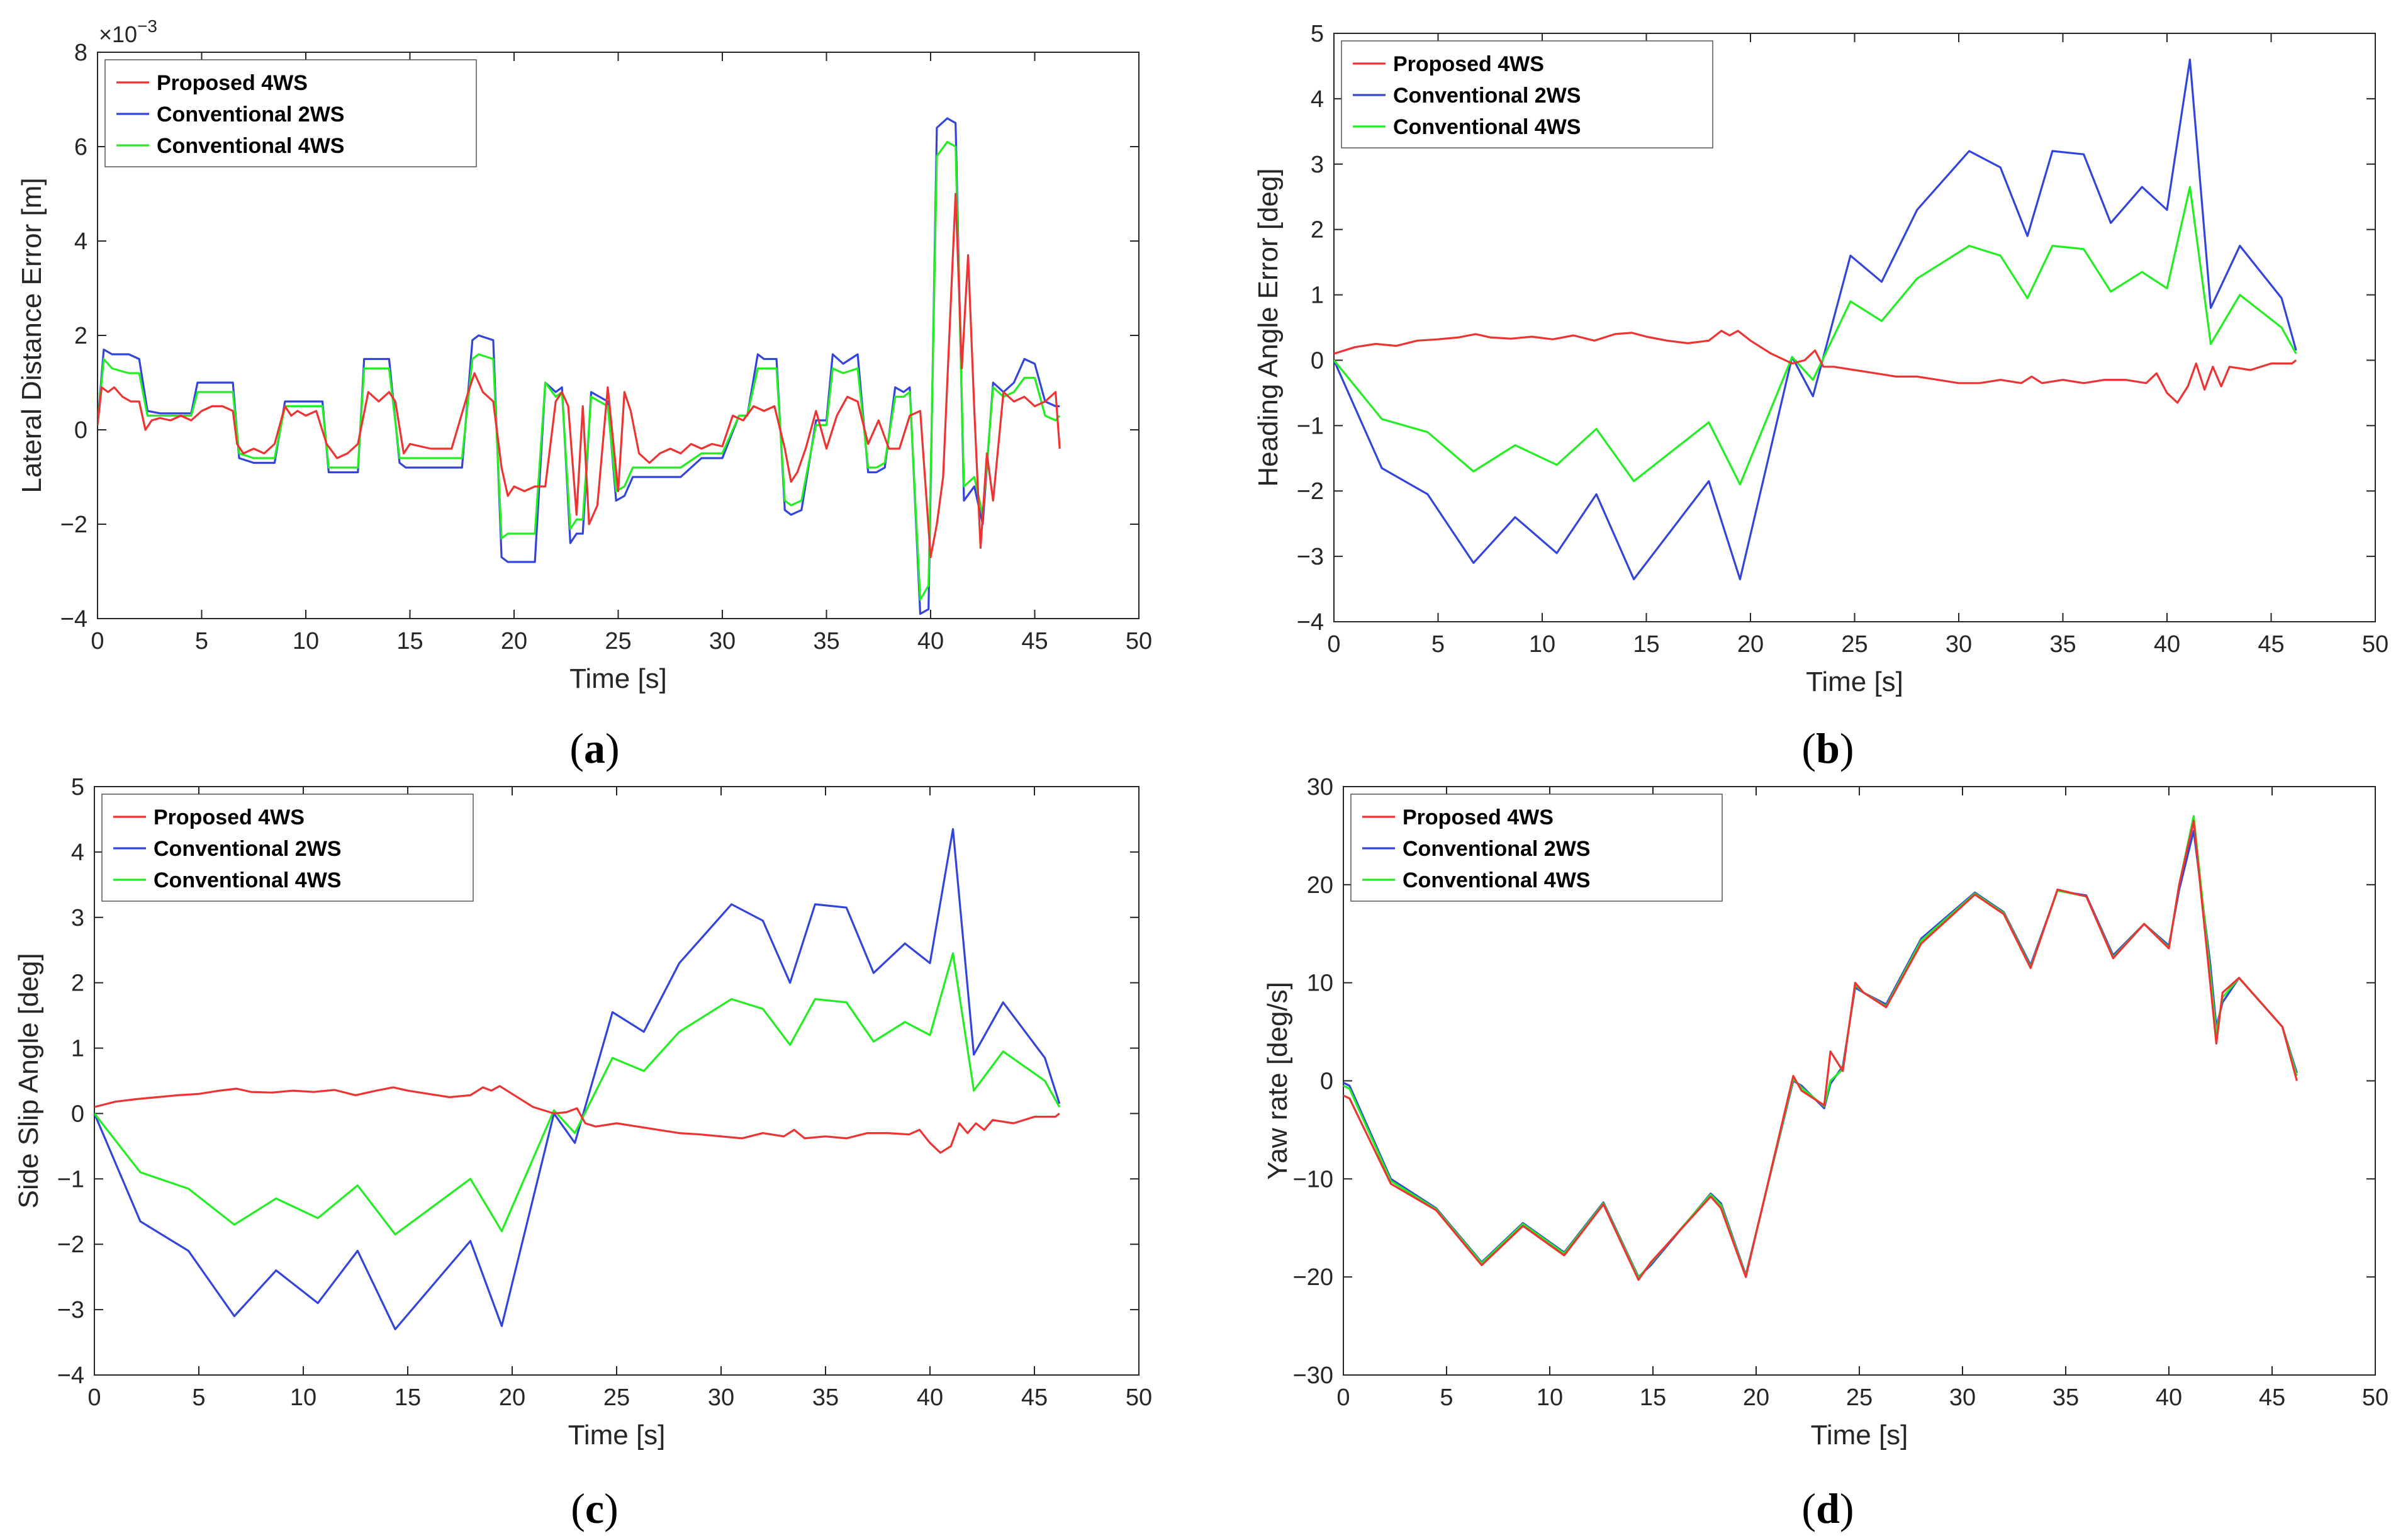  Describe the element at coordinates (1828, 748) in the screenshot. I see `caption-letter: b` at that location.